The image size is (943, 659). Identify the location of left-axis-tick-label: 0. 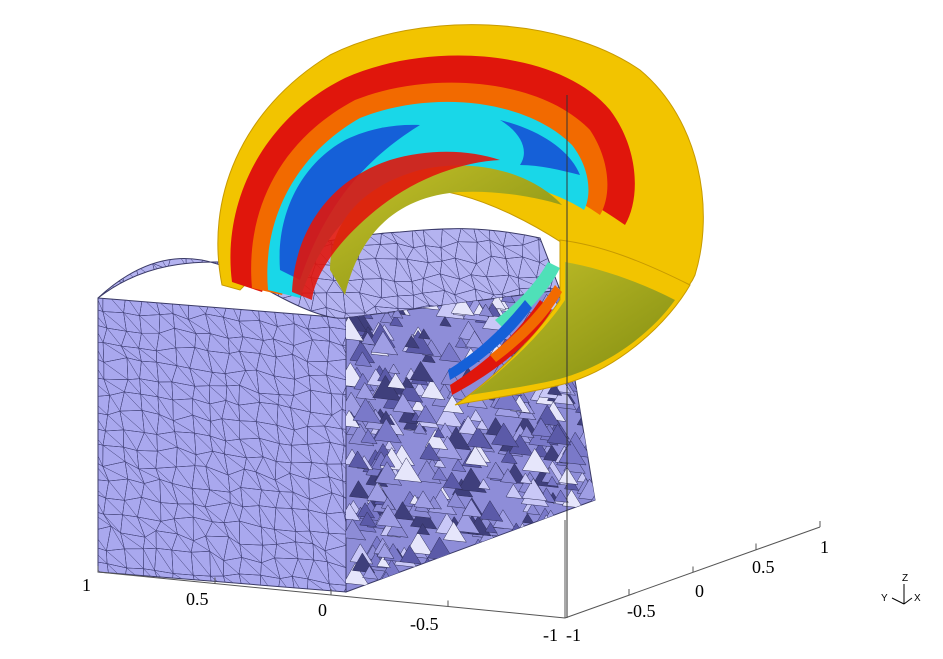
(322, 610).